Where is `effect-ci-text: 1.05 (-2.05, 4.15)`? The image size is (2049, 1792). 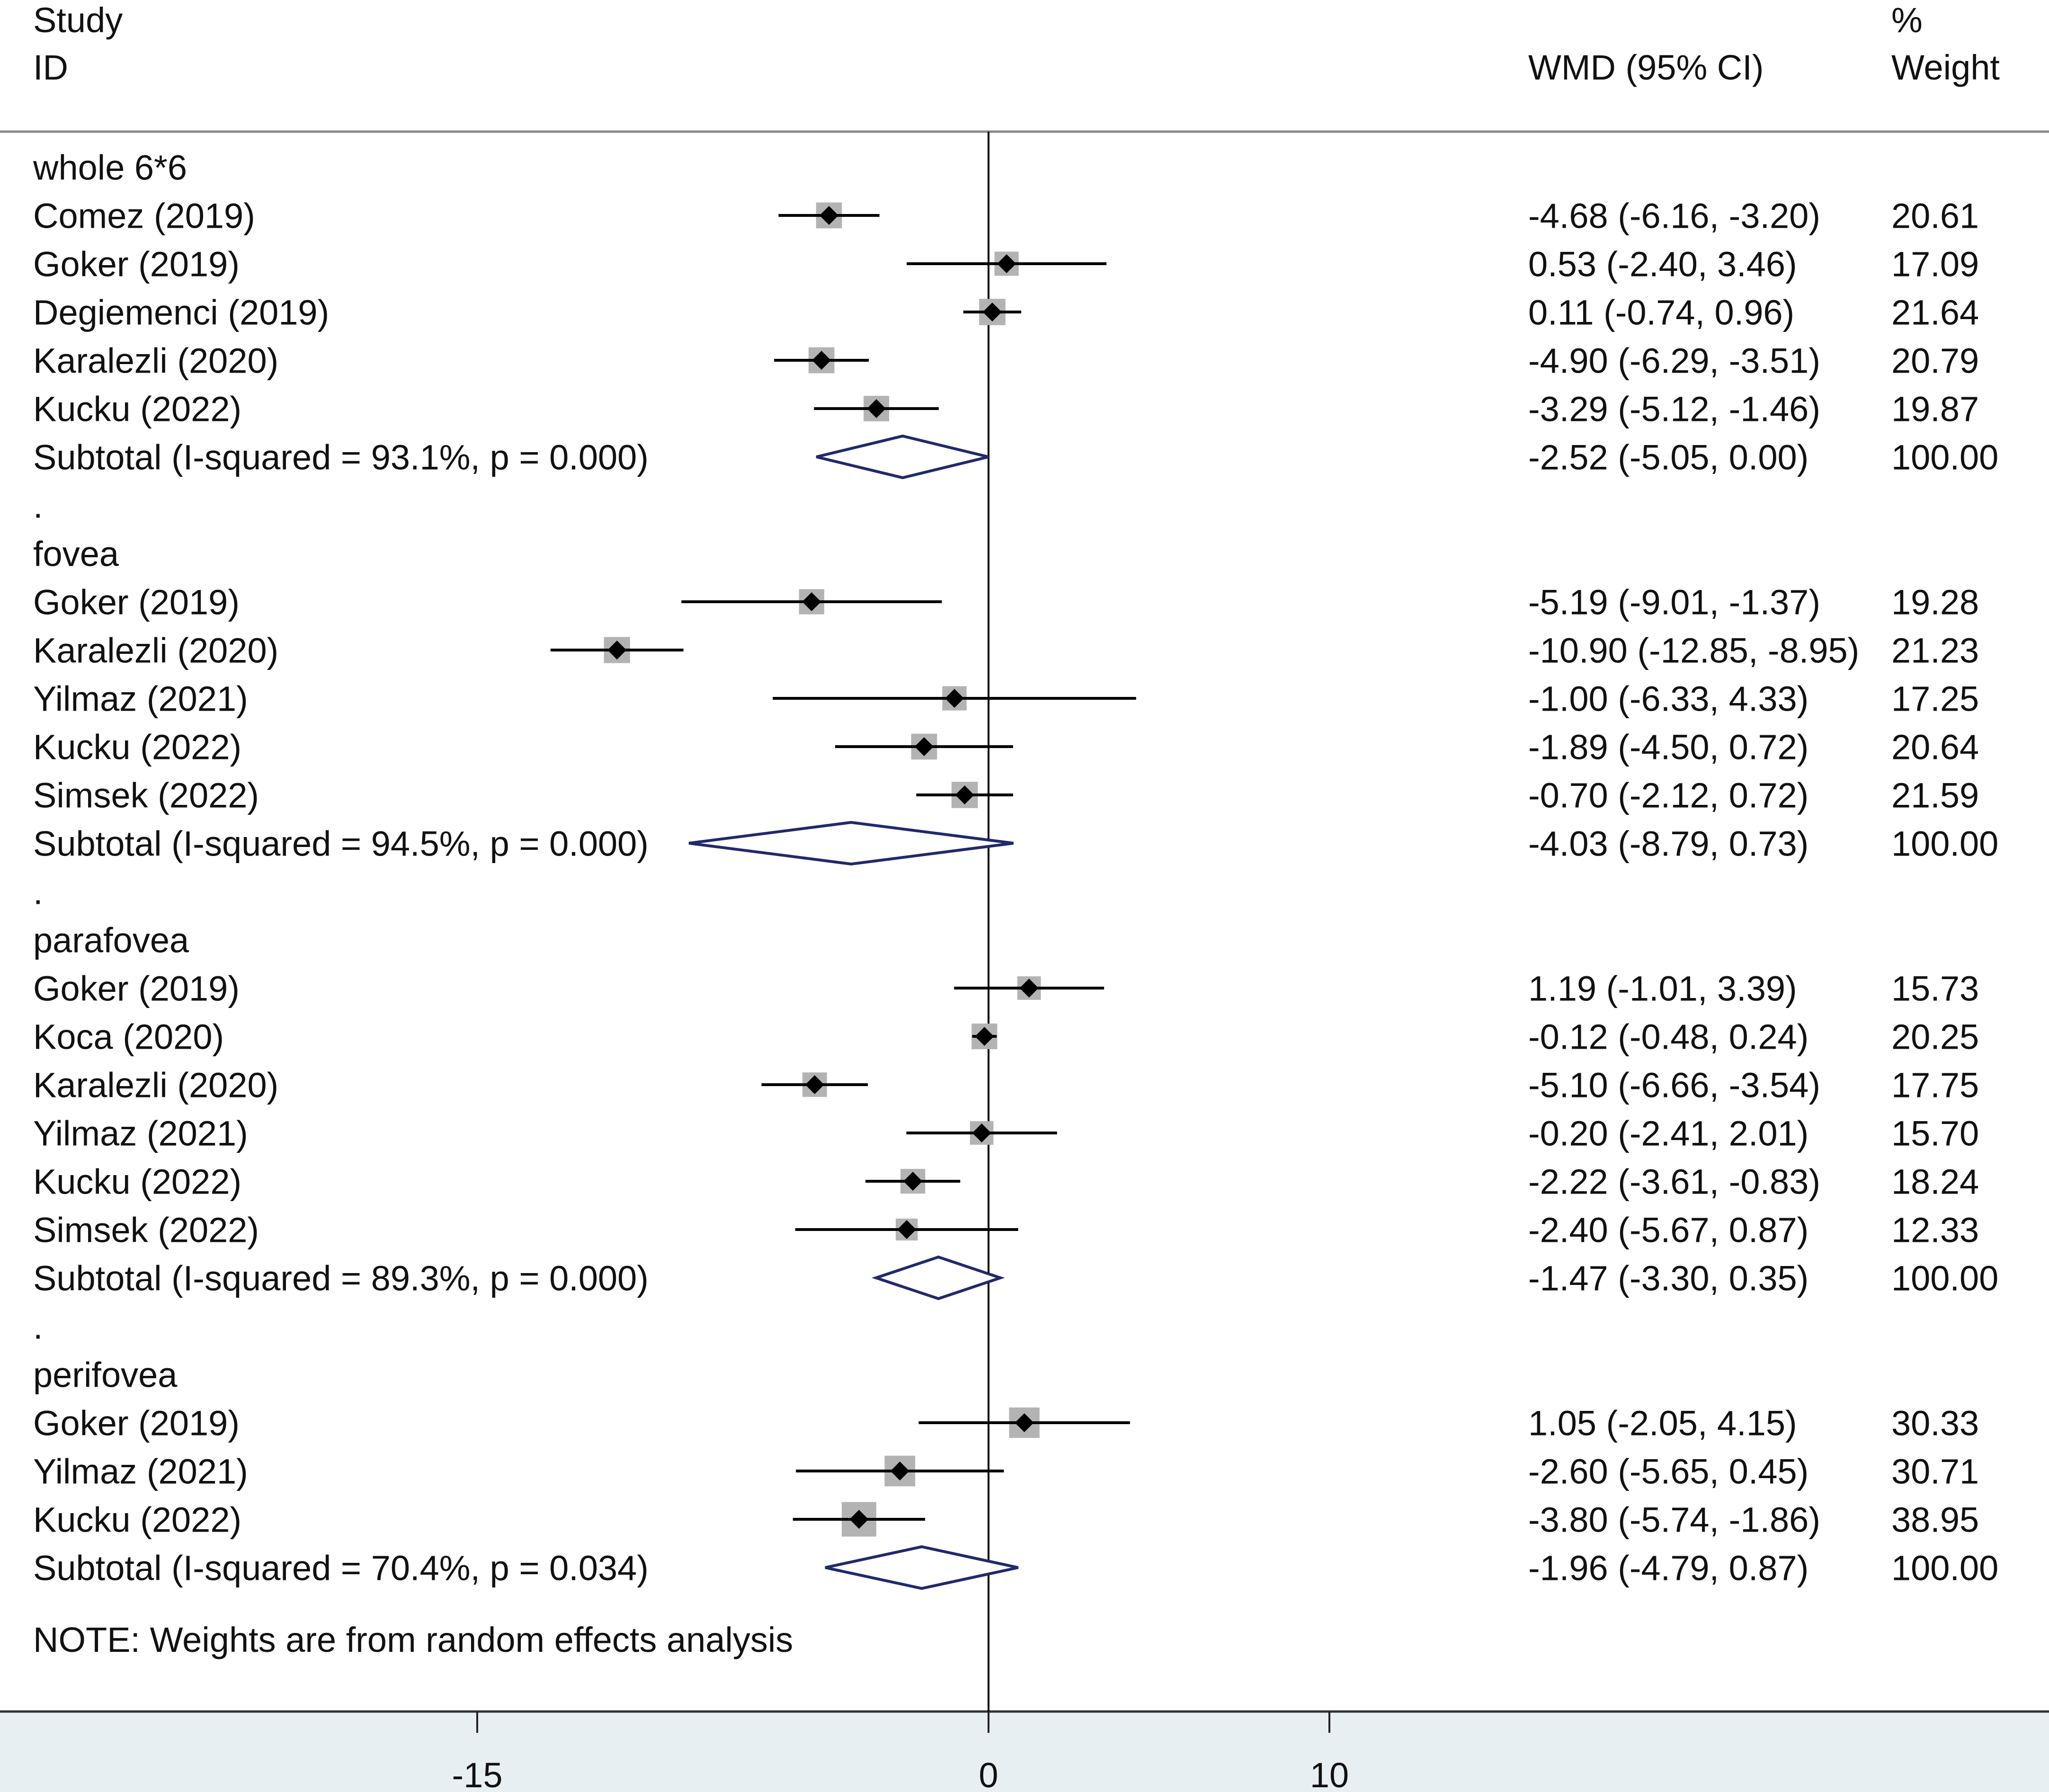 effect-ci-text: 1.05 (-2.05, 4.15) is located at coordinates (1662, 1423).